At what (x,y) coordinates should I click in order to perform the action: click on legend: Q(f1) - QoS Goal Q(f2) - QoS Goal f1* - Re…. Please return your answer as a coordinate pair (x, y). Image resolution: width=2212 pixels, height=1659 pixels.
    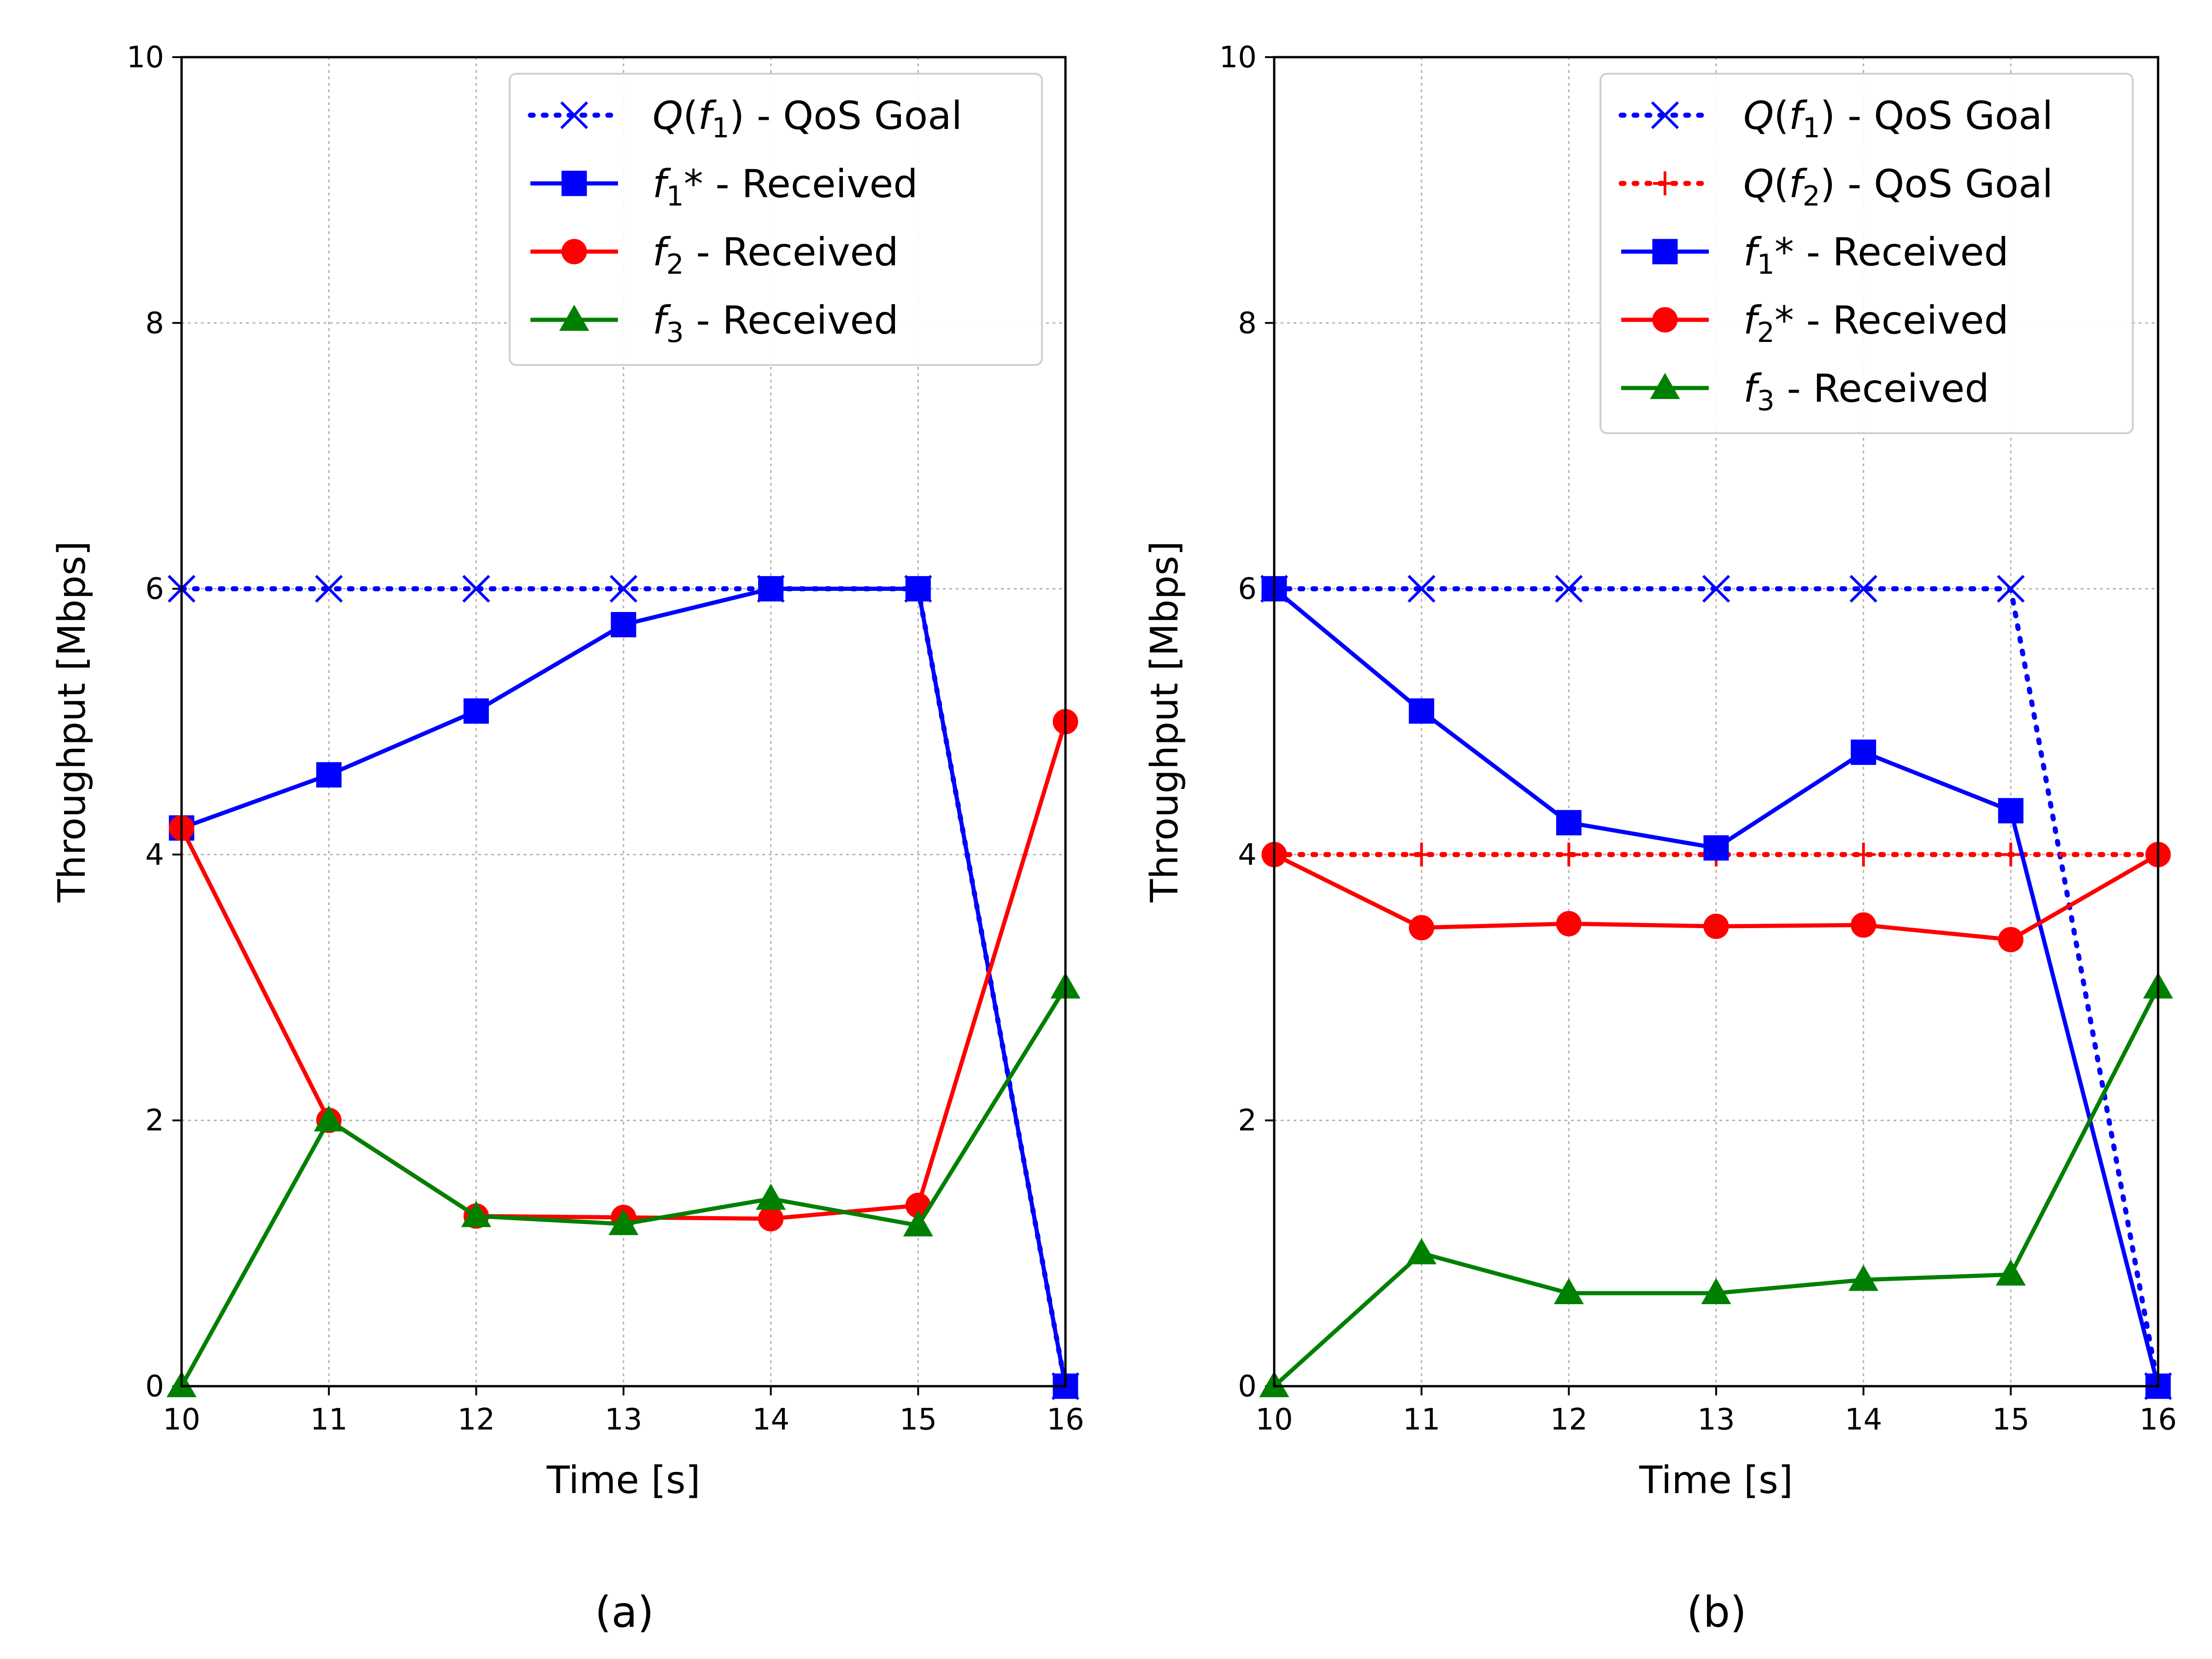
    Looking at the image, I should click on (1867, 253).